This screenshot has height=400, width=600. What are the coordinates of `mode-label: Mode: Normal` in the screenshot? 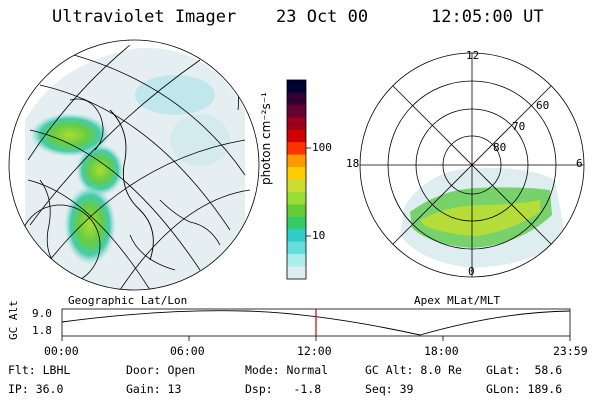 It's located at (287, 370).